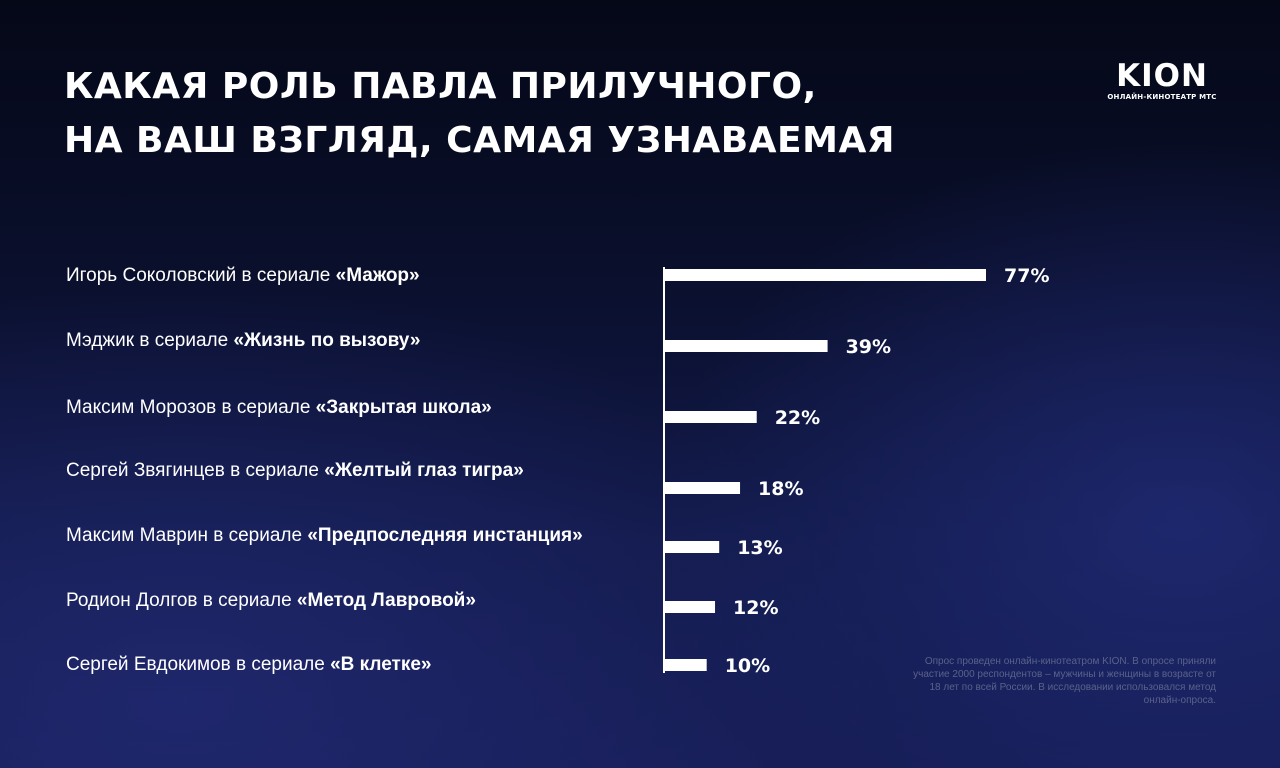 The height and width of the screenshot is (768, 1280). What do you see at coordinates (201, 275) in the screenshot?
I see `category-label-1-role: Игорь Соколовский в сериале` at bounding box center [201, 275].